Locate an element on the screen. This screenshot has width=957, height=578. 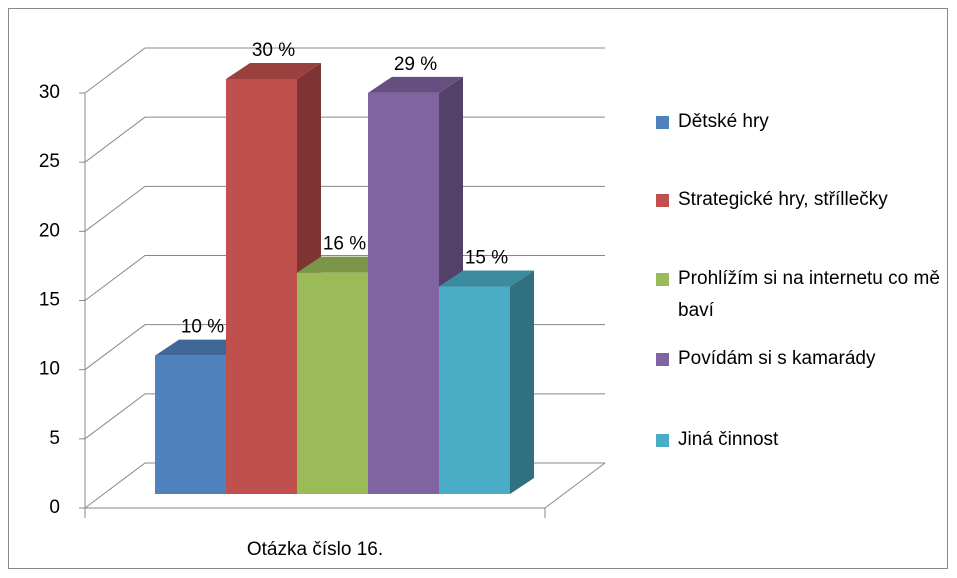
data-label: 16 % is located at coordinates (344, 244).